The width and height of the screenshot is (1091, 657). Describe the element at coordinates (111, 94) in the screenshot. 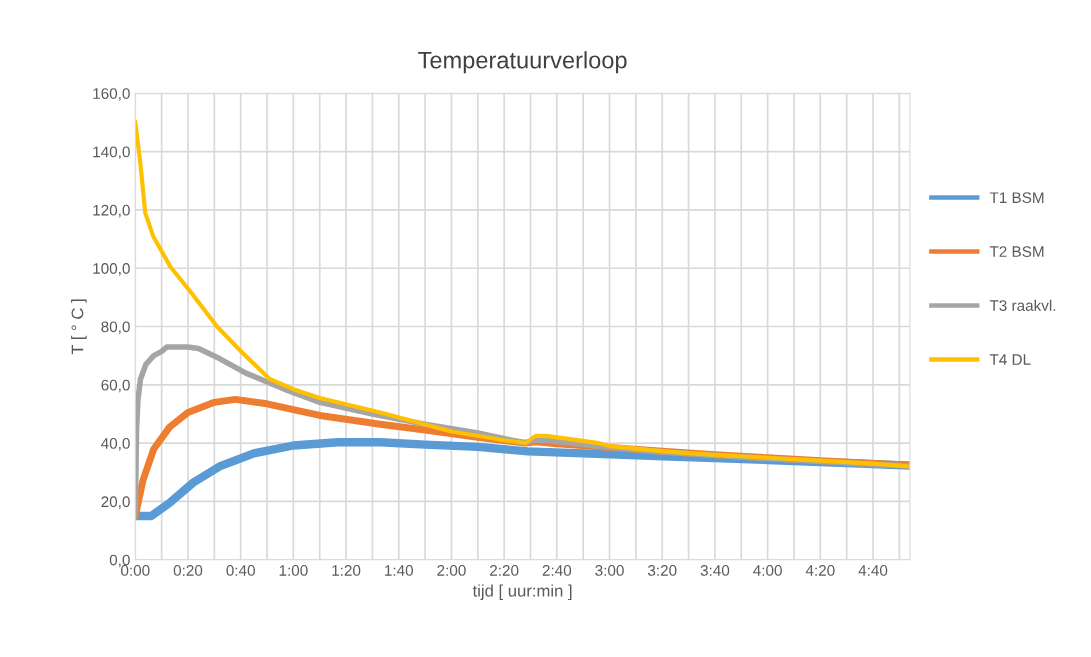

I see `y-tick-label: 160,0` at that location.